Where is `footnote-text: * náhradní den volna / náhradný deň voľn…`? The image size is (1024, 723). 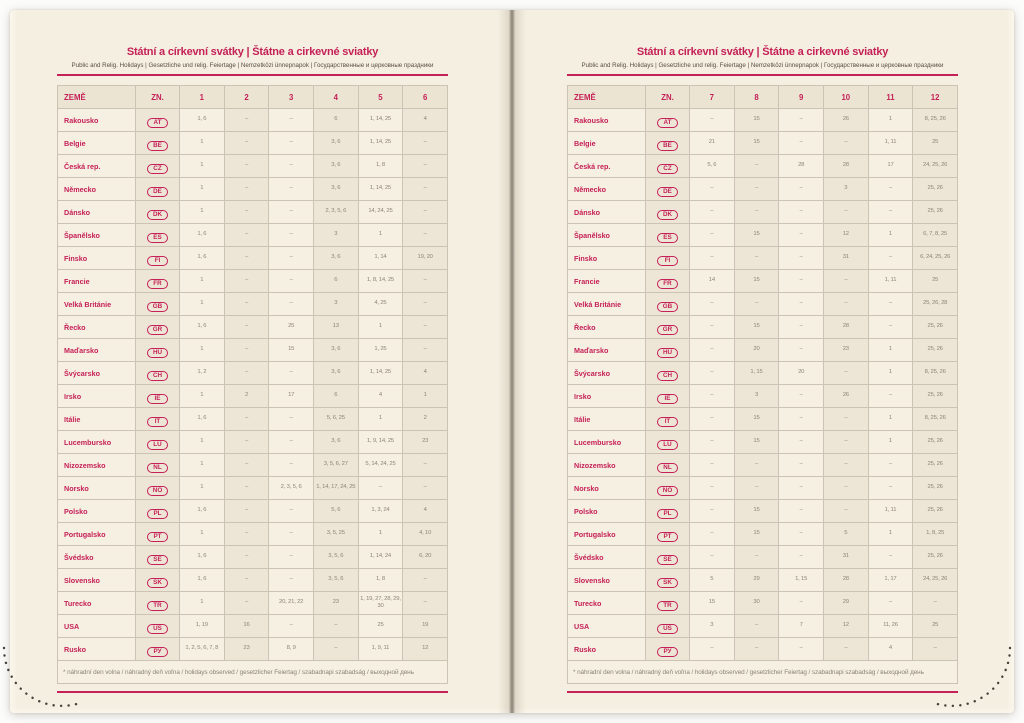 footnote-text: * náhradní den volna / náhradný deň voľn… is located at coordinates (252, 672).